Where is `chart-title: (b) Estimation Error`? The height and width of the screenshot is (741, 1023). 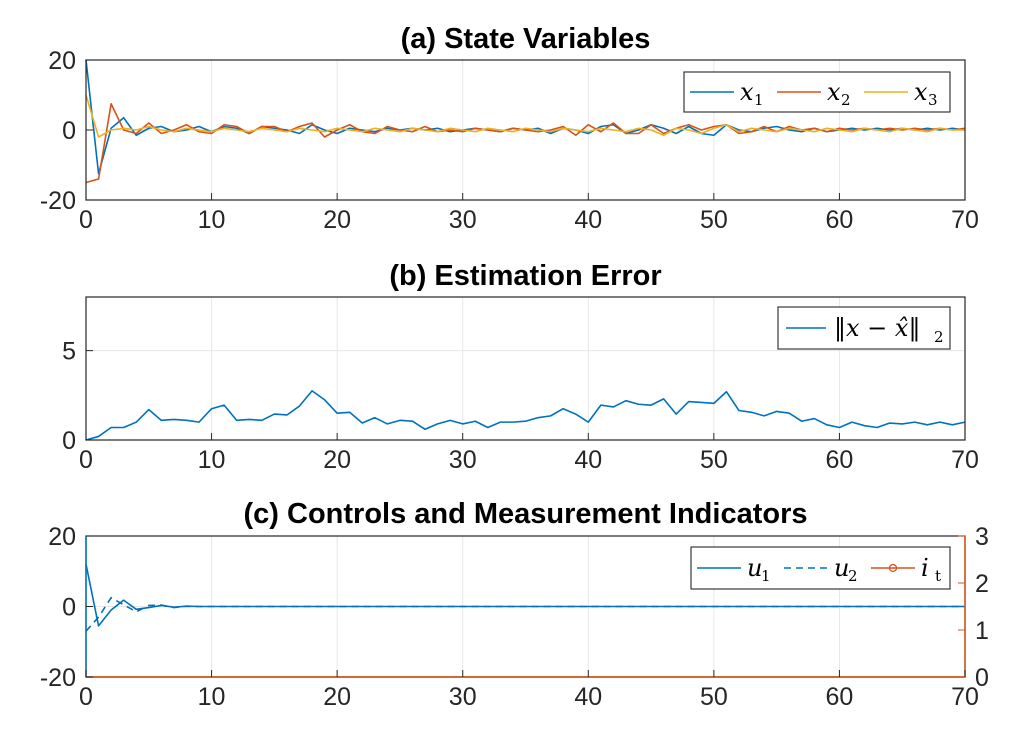 chart-title: (b) Estimation Error is located at coordinates (525, 276).